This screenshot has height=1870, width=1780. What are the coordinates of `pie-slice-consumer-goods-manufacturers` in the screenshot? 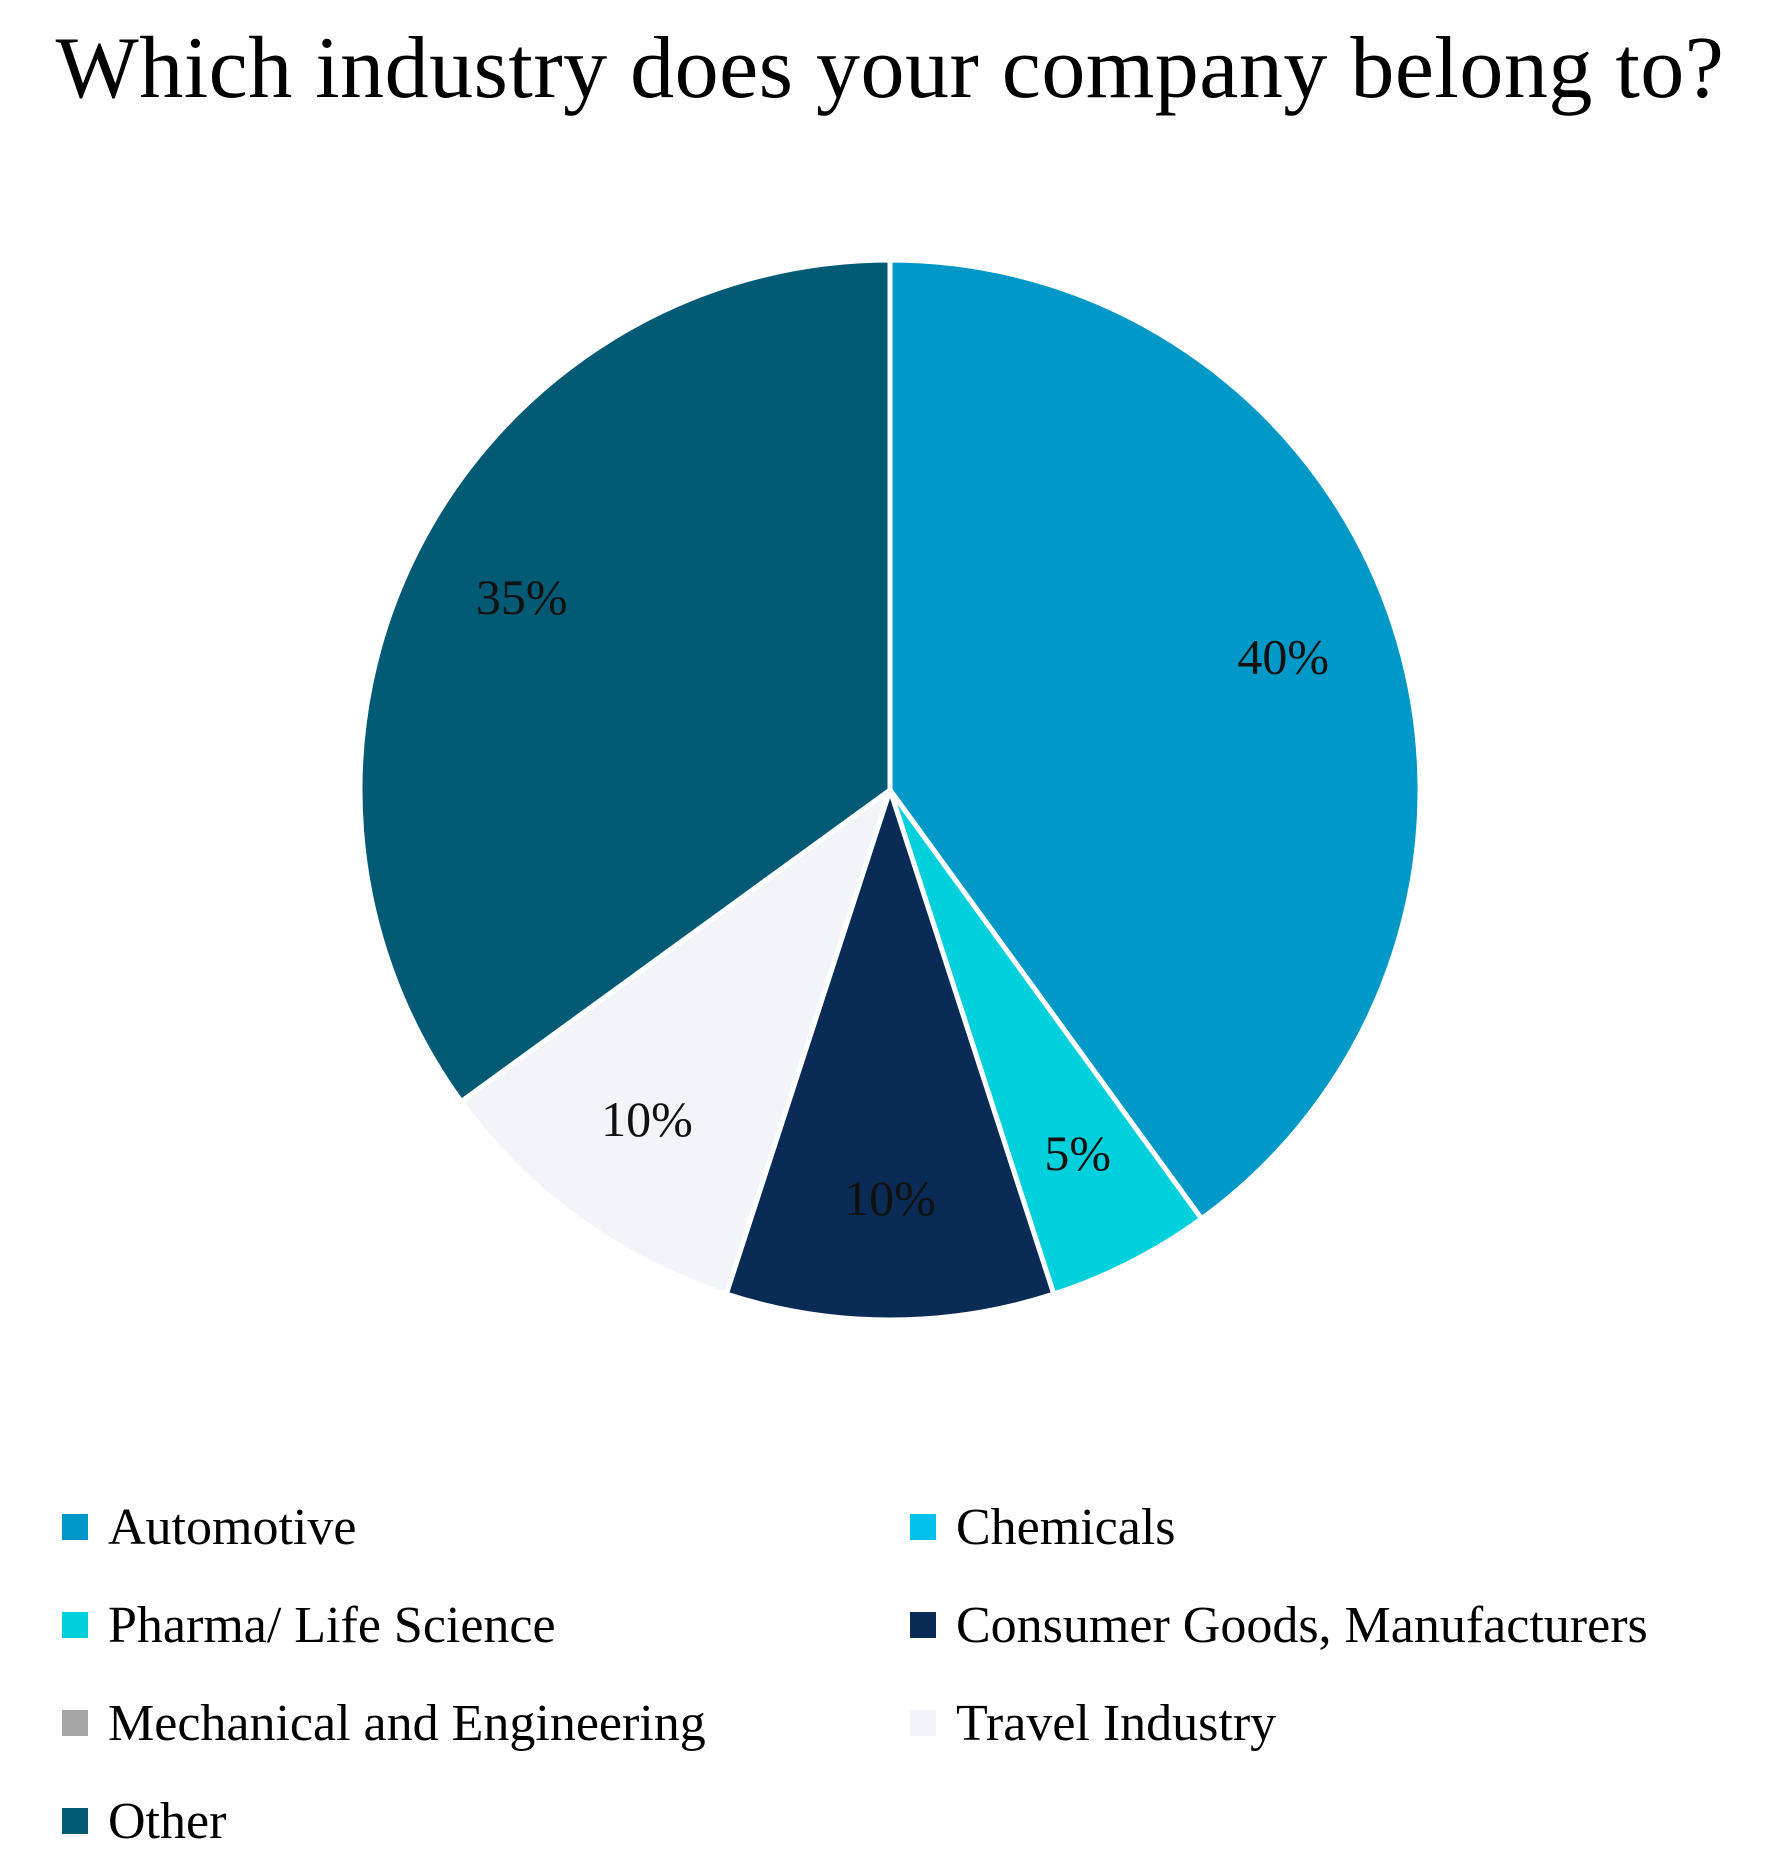 It's located at (890, 1055).